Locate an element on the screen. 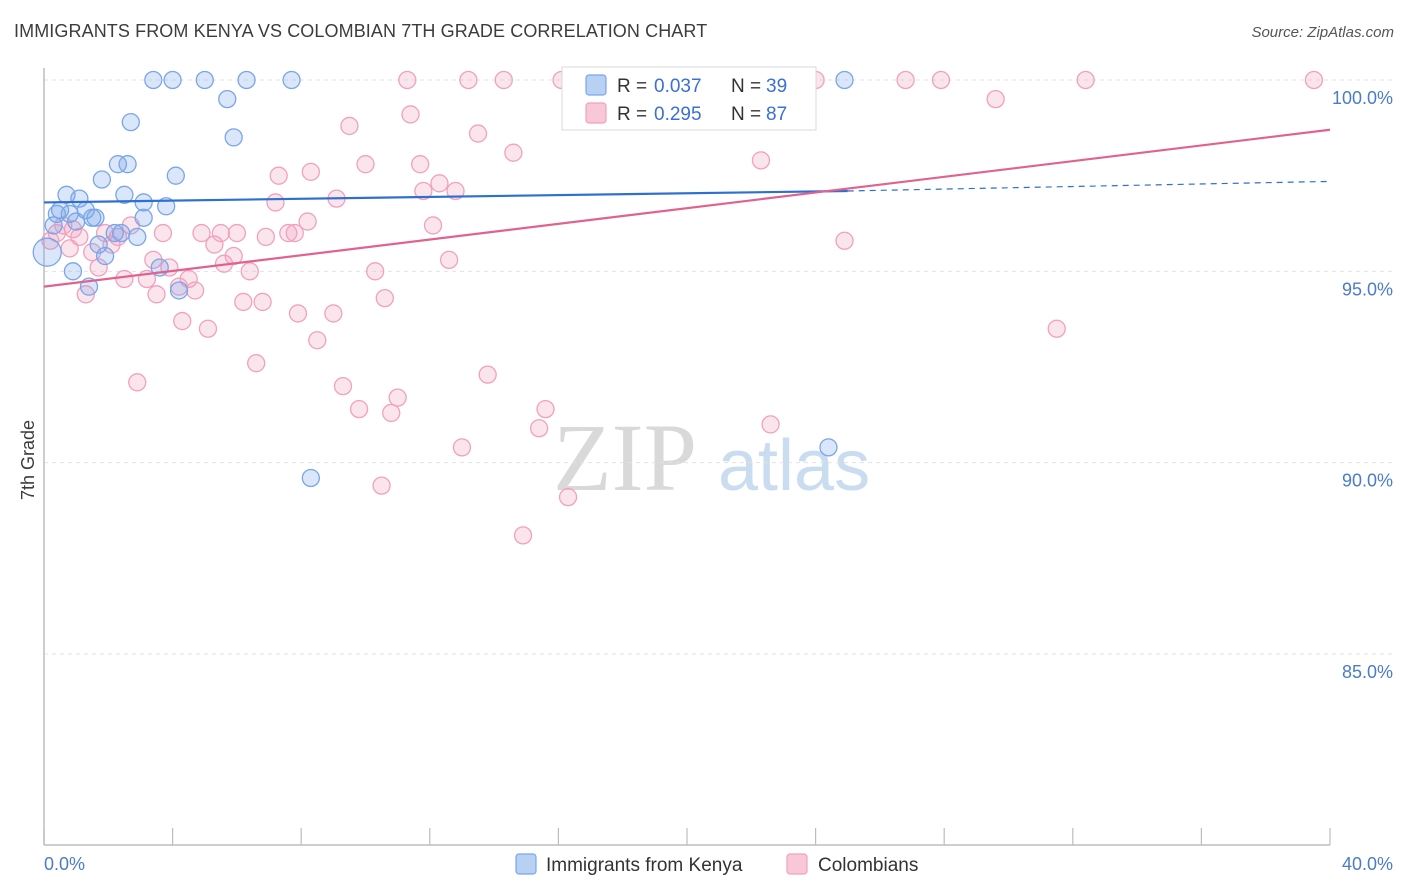 The image size is (1406, 892). legend-n-label-kenya: N = is located at coordinates (746, 86).